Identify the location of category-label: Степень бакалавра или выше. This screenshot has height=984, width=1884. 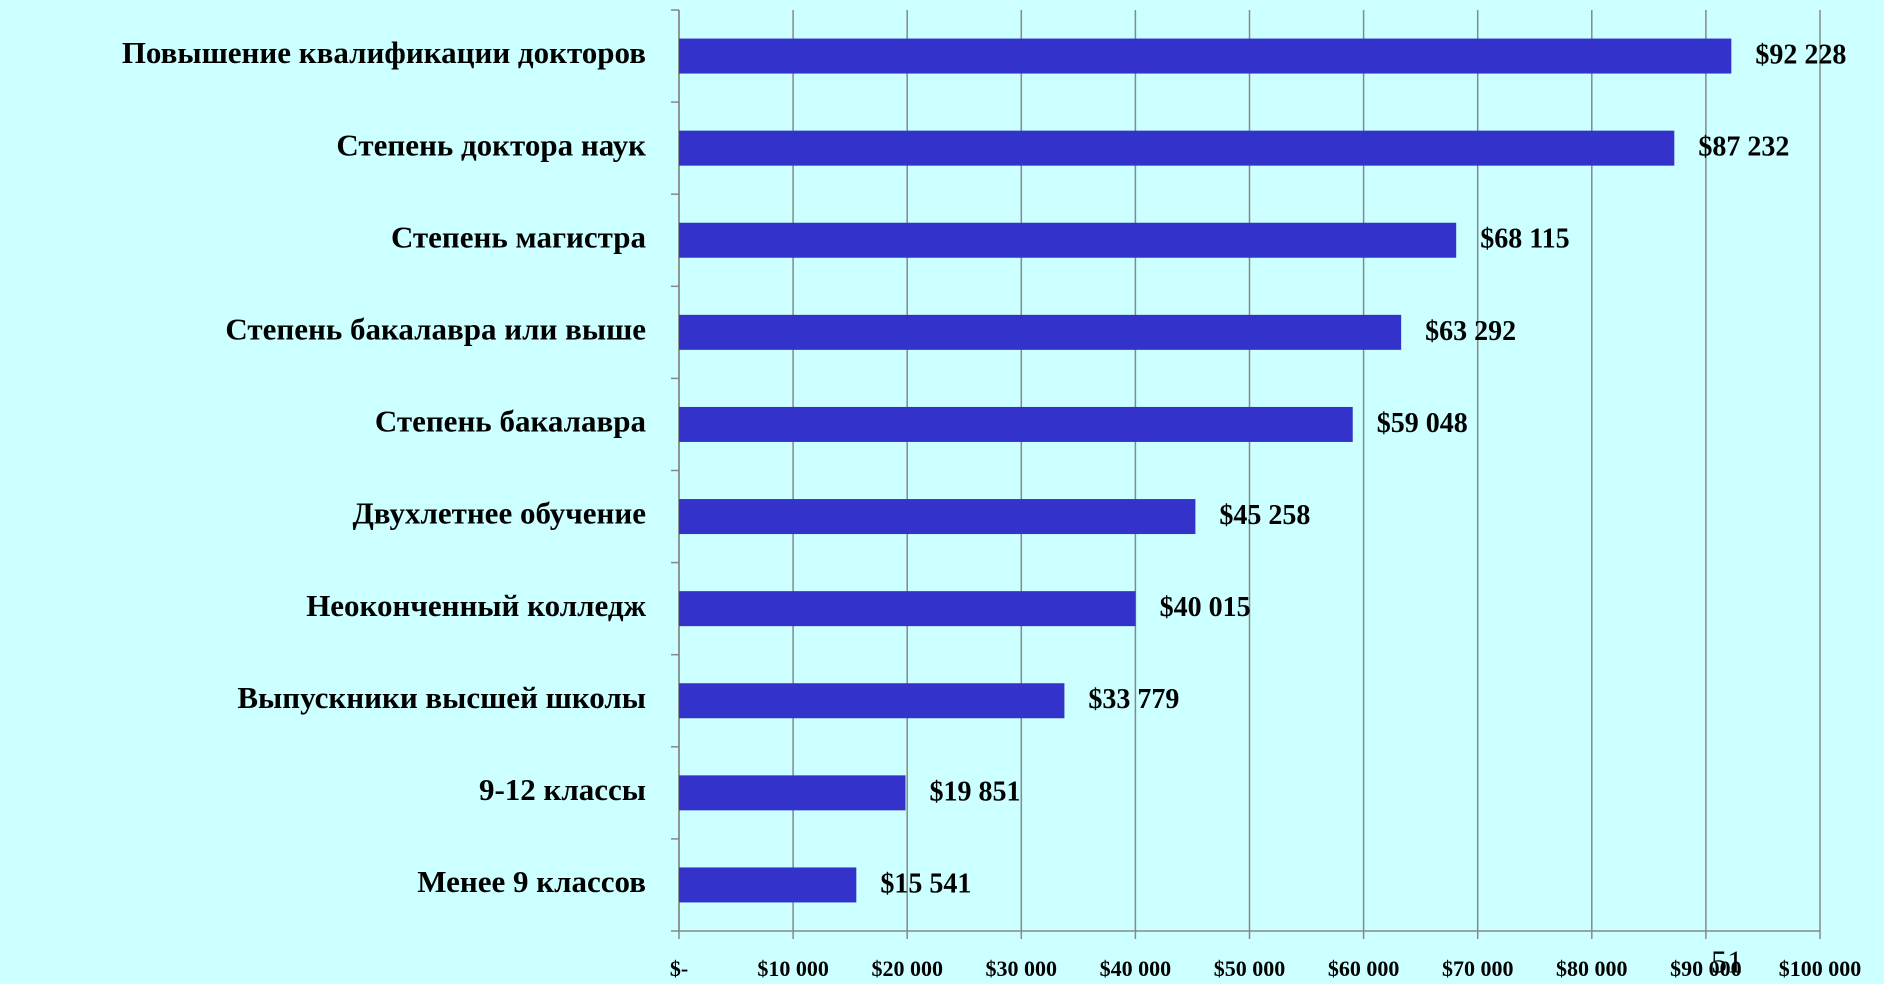
(435, 328).